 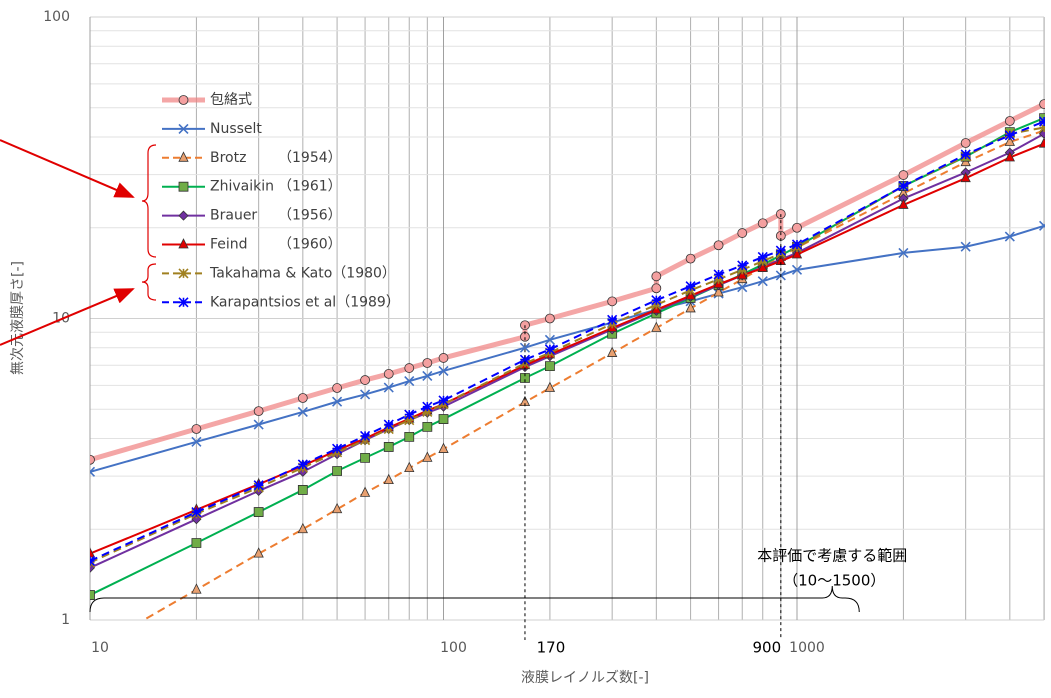 What do you see at coordinates (310, 216) in the screenshot?
I see `legend-year: （1956）` at bounding box center [310, 216].